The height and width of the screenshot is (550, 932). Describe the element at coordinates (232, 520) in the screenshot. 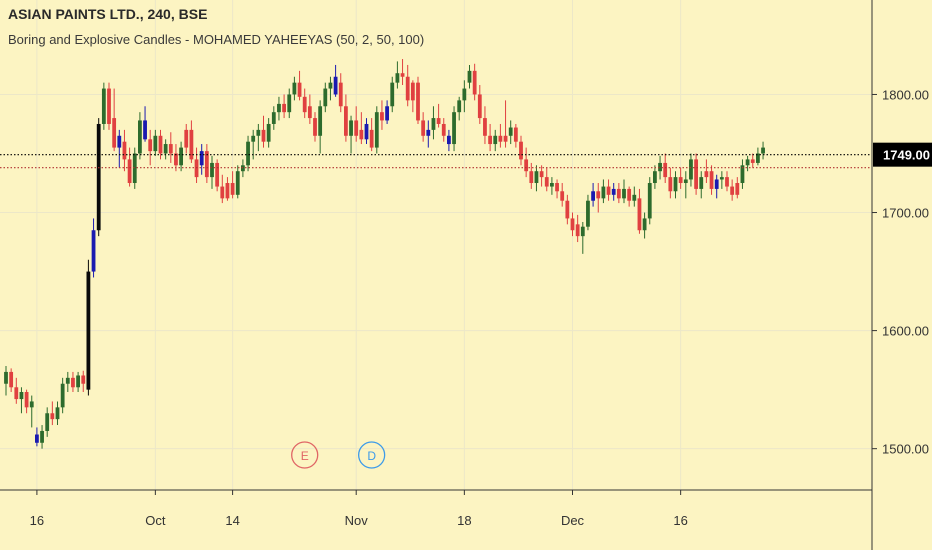

I see `x-tick-label: 14` at that location.